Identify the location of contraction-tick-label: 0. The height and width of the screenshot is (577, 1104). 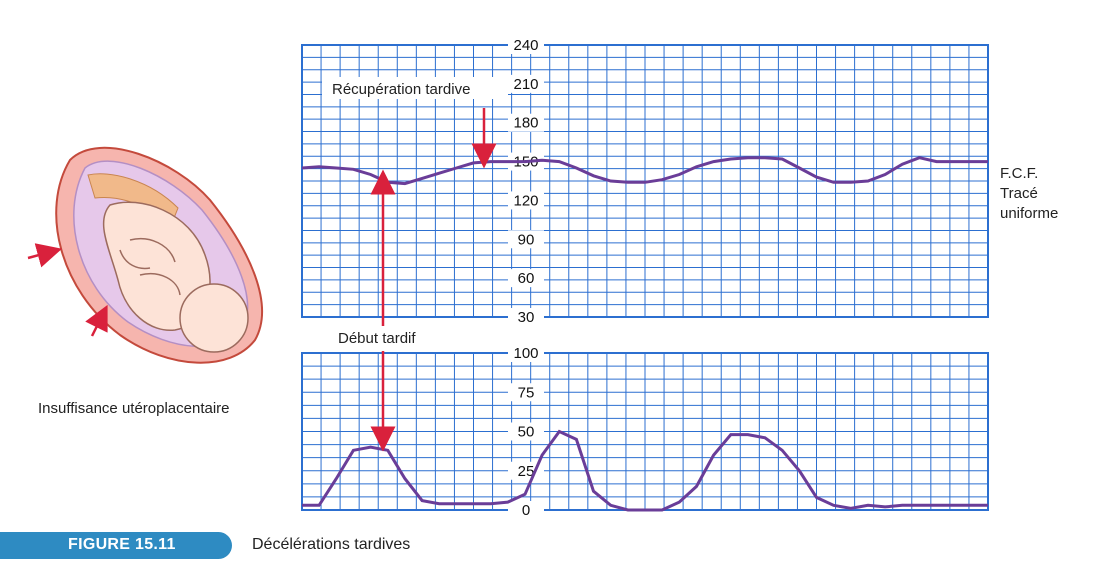
(526, 510).